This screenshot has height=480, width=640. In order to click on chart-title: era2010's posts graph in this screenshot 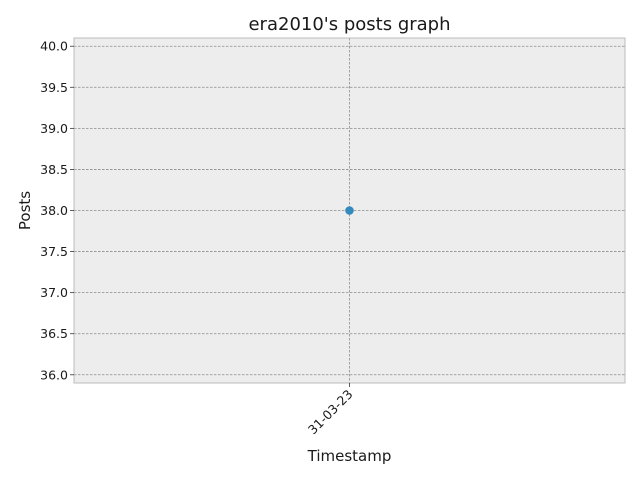, I will do `click(349, 24)`.